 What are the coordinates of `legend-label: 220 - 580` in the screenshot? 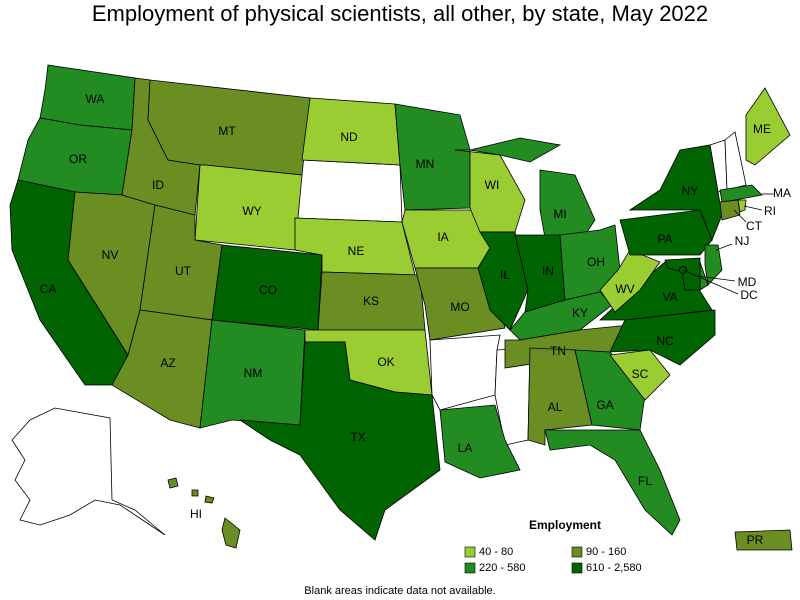 It's located at (502, 568).